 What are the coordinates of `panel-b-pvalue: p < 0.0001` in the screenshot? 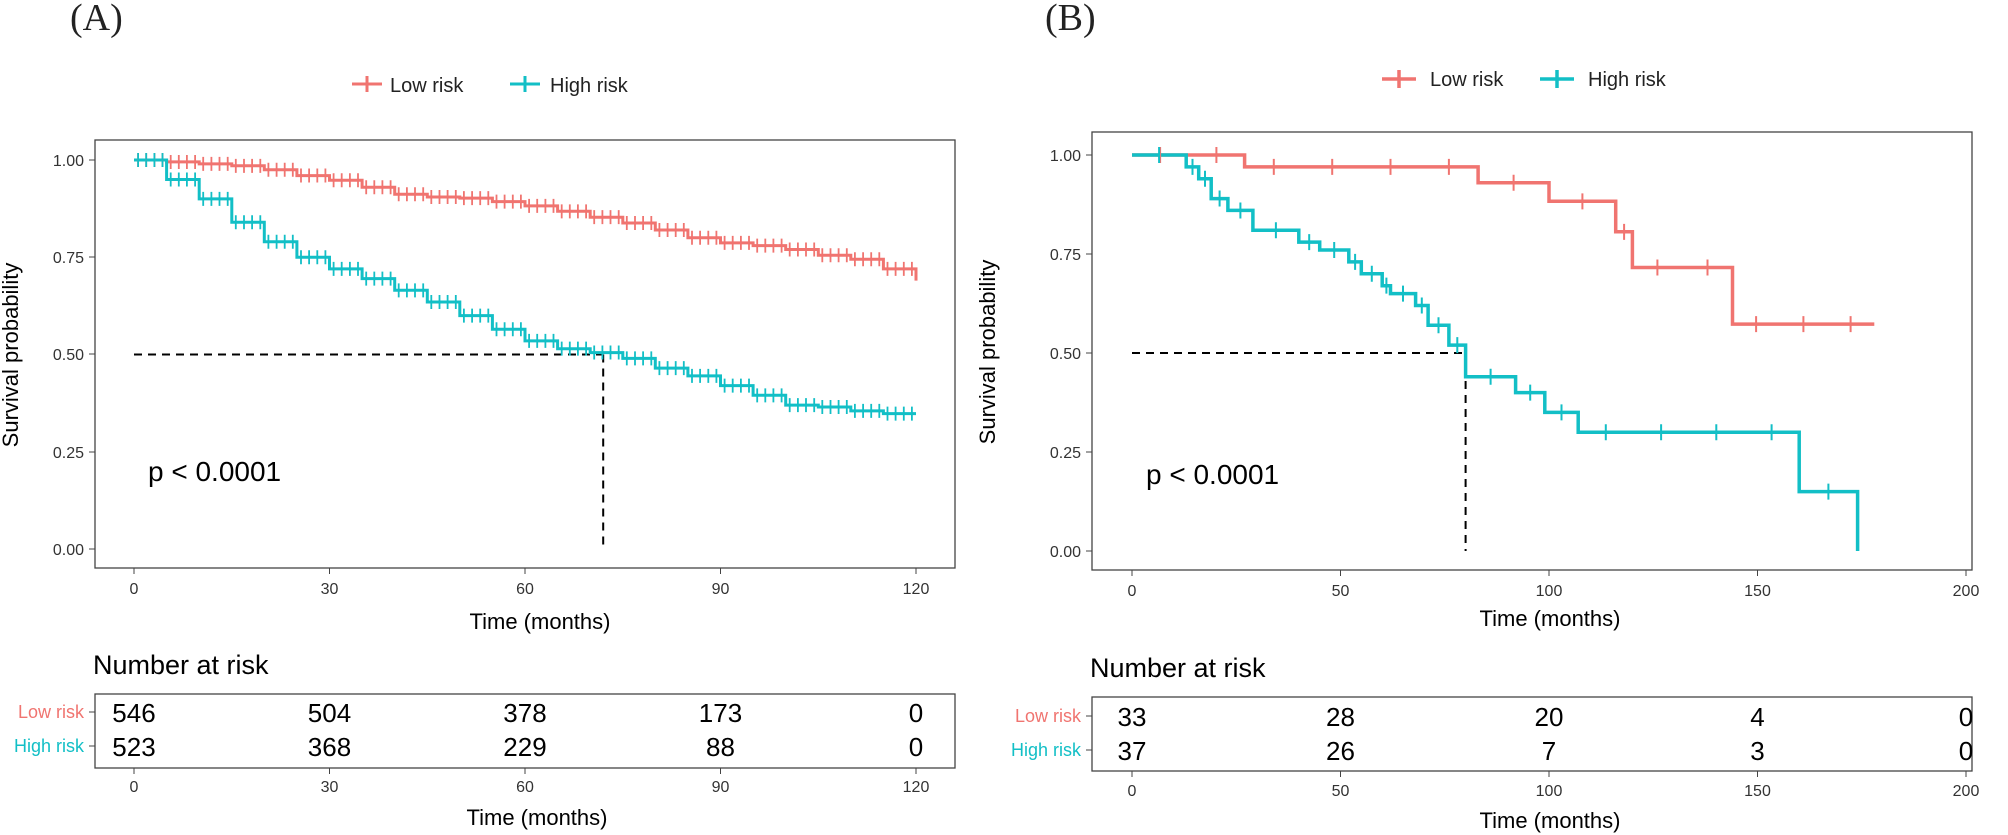 It's located at (1212, 474).